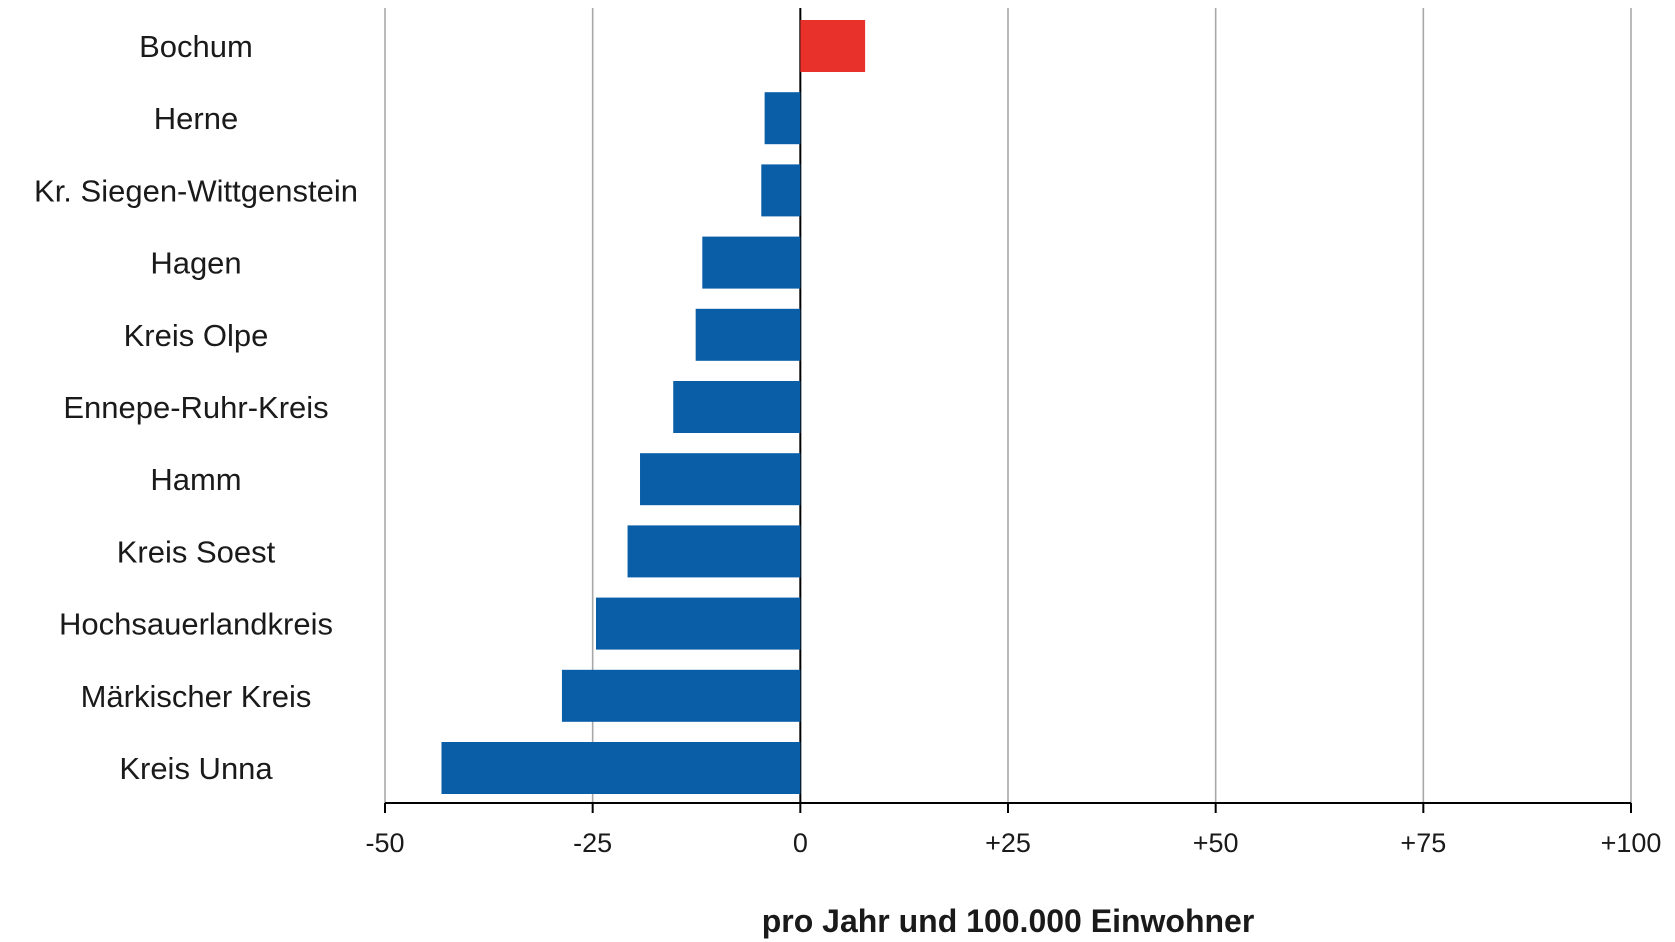  I want to click on bar-kreis-soest, so click(714, 551).